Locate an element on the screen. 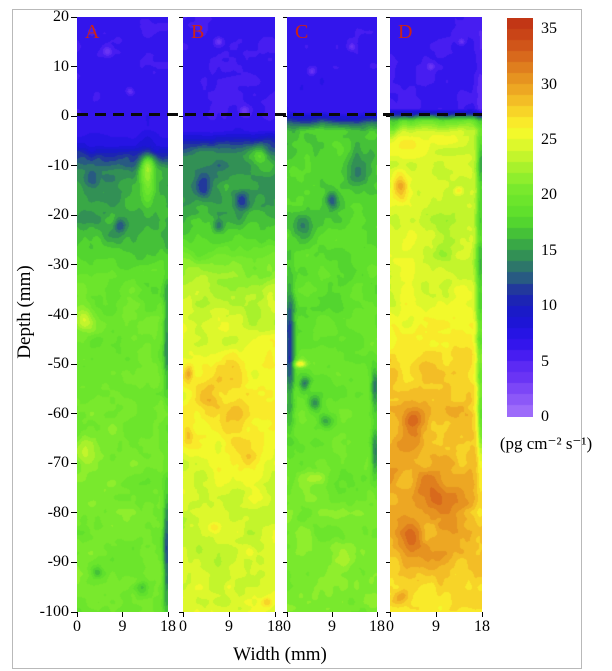  y-axis-tick-label: 20 is located at coordinates (61, 16).